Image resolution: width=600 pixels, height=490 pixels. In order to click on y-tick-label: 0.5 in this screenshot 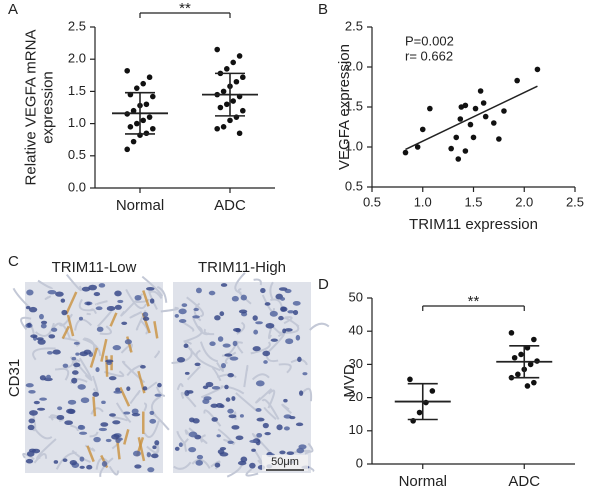, I will do `click(77, 154)`.